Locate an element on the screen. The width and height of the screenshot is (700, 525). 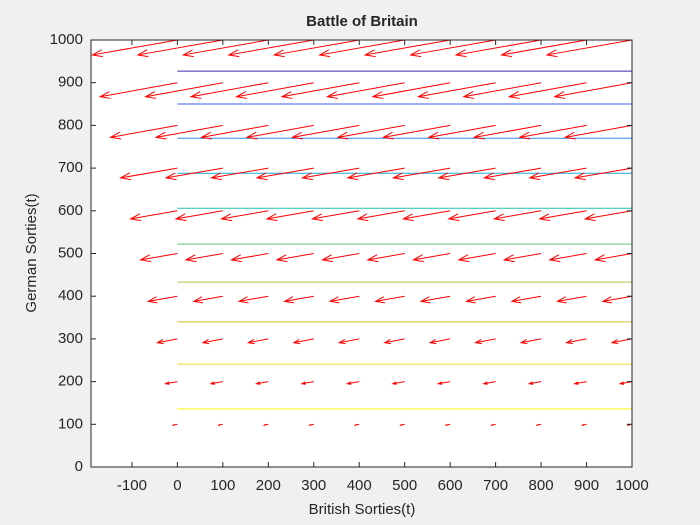
y-tick-label: 400 is located at coordinates (70, 295).